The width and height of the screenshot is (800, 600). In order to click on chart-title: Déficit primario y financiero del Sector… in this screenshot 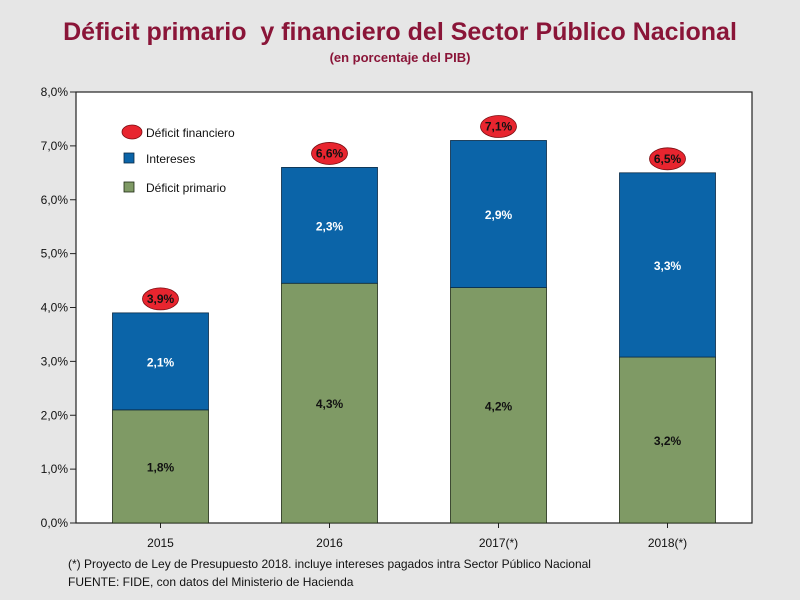, I will do `click(400, 32)`.